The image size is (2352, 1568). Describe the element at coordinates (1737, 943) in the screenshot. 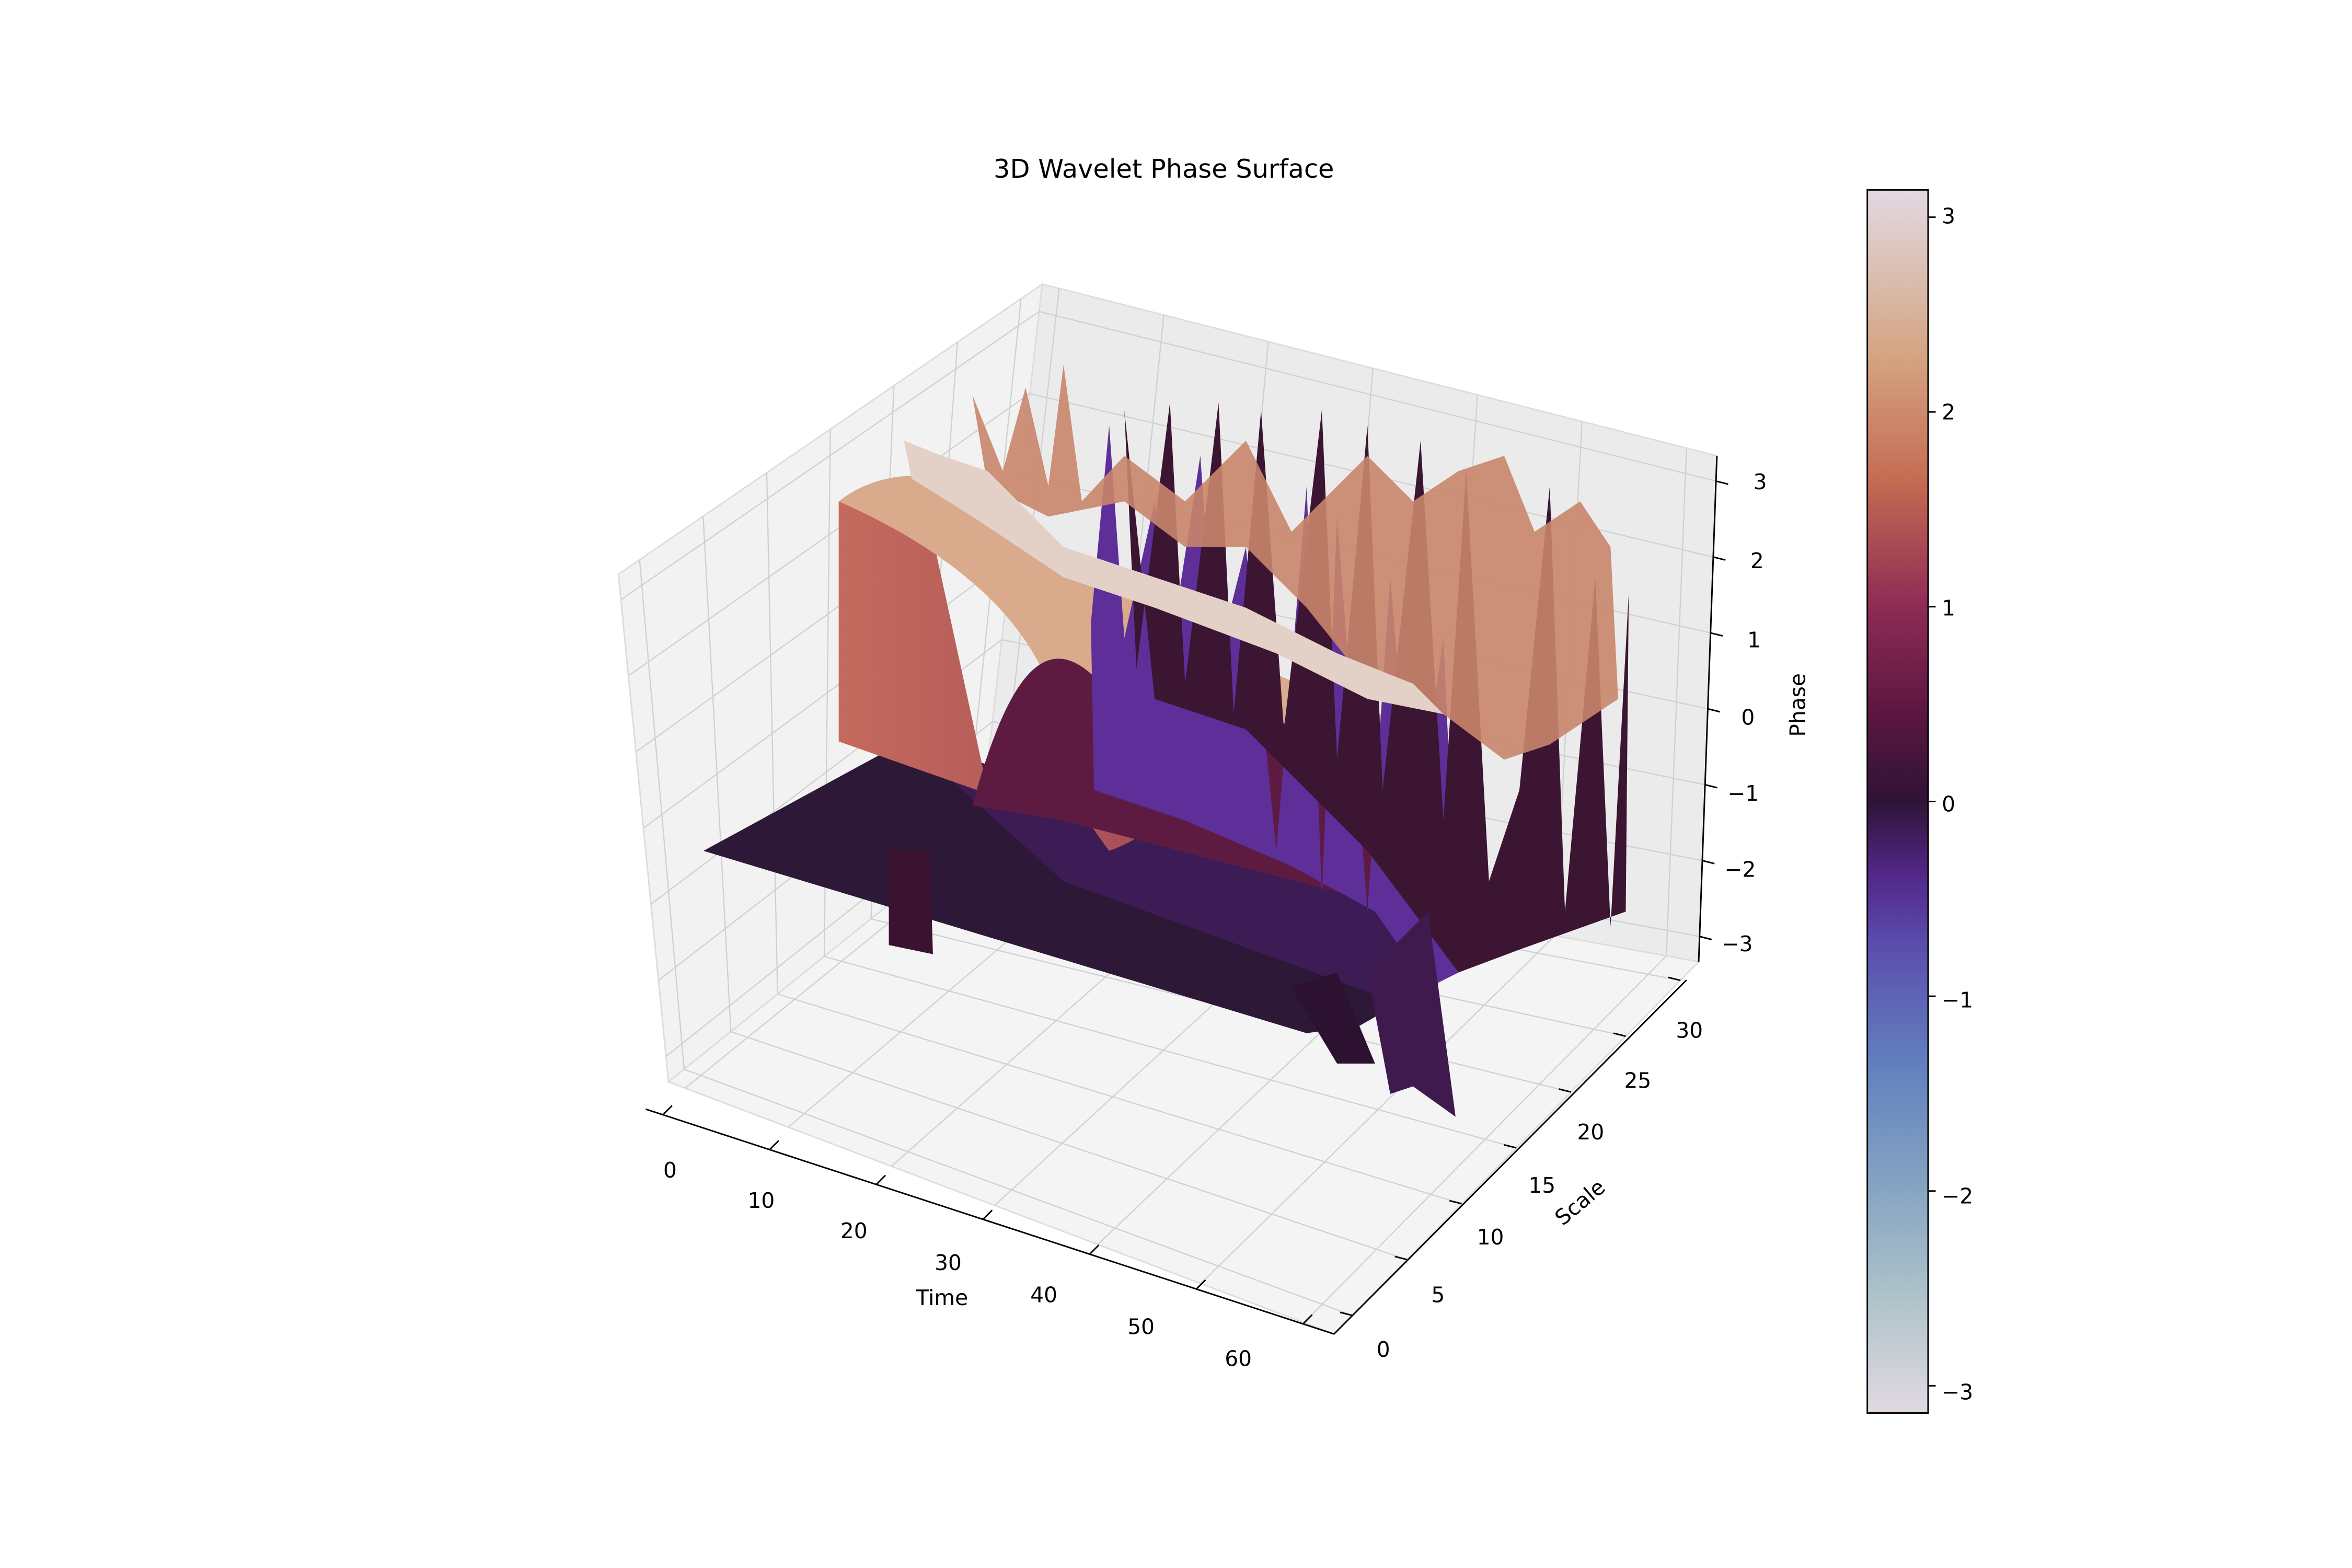

I see `z-tick-label: −3` at that location.